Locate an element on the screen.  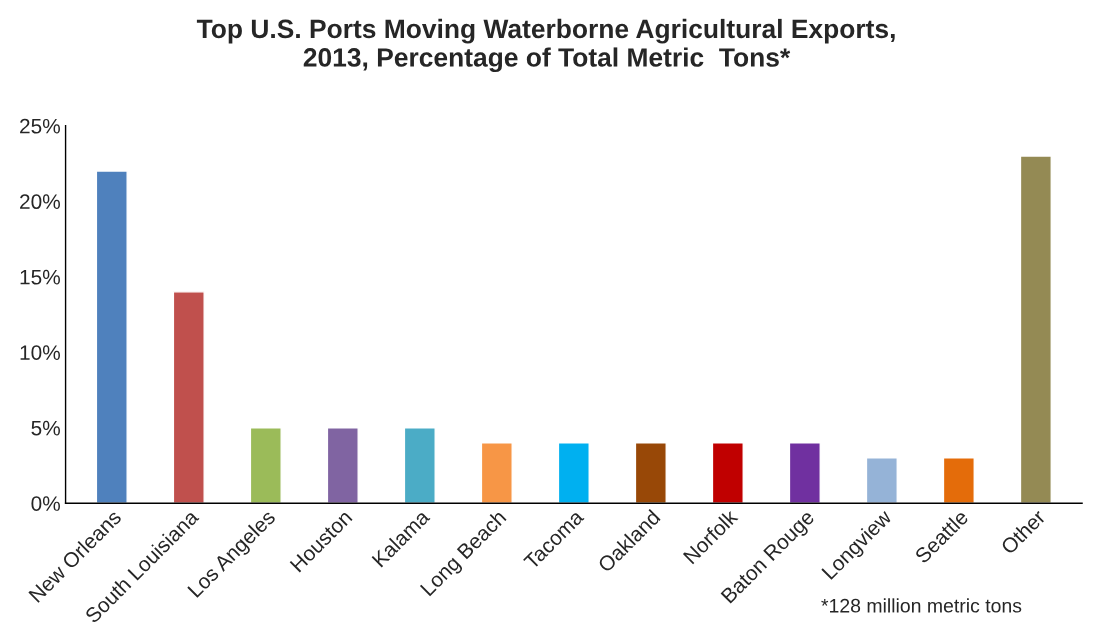
y-tick-label: 20% is located at coordinates (40, 202).